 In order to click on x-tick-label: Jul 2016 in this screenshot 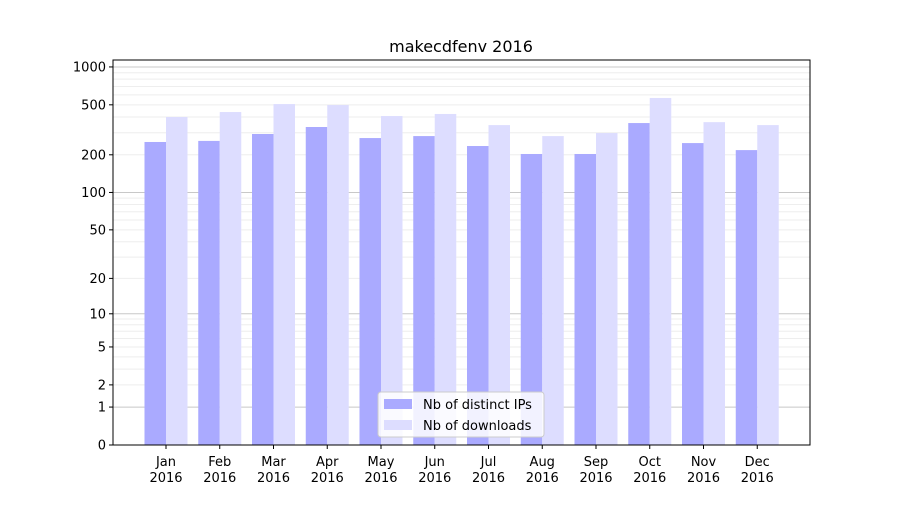, I will do `click(488, 470)`.